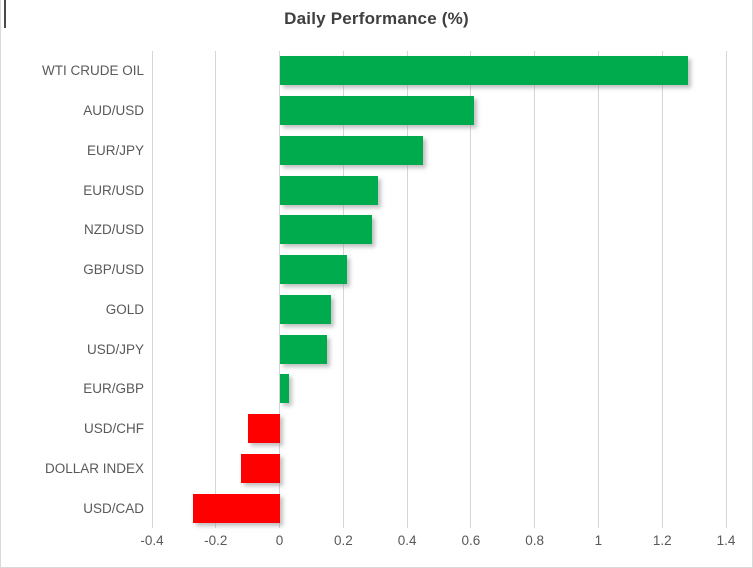  Describe the element at coordinates (343, 540) in the screenshot. I see `x-axis-tick-label: 0.2` at that location.